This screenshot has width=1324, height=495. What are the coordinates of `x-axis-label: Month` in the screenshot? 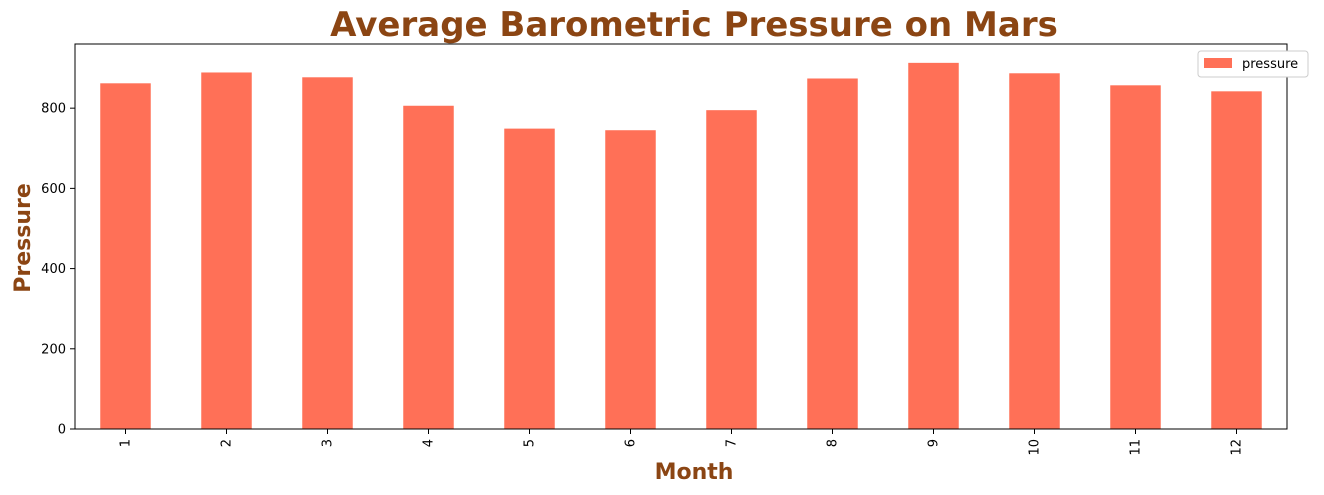 It's located at (694, 472).